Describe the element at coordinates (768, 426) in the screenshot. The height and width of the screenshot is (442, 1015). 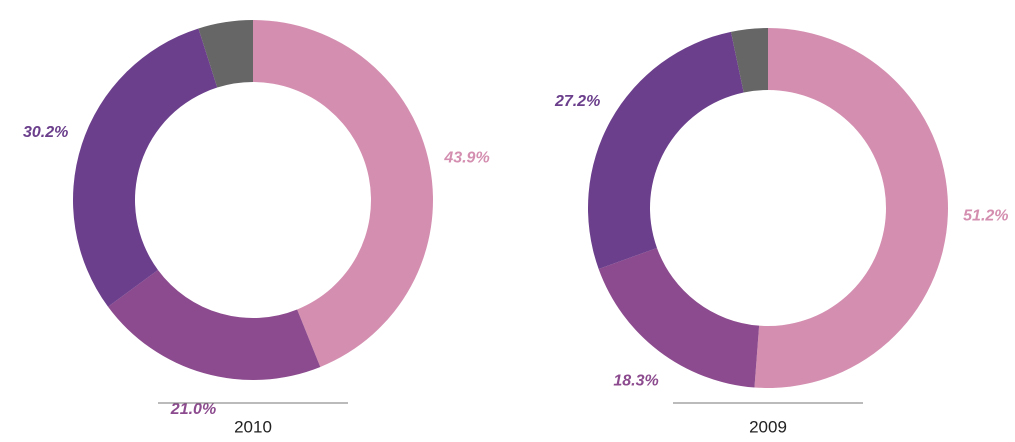
I see `chart-title: 2009` at that location.